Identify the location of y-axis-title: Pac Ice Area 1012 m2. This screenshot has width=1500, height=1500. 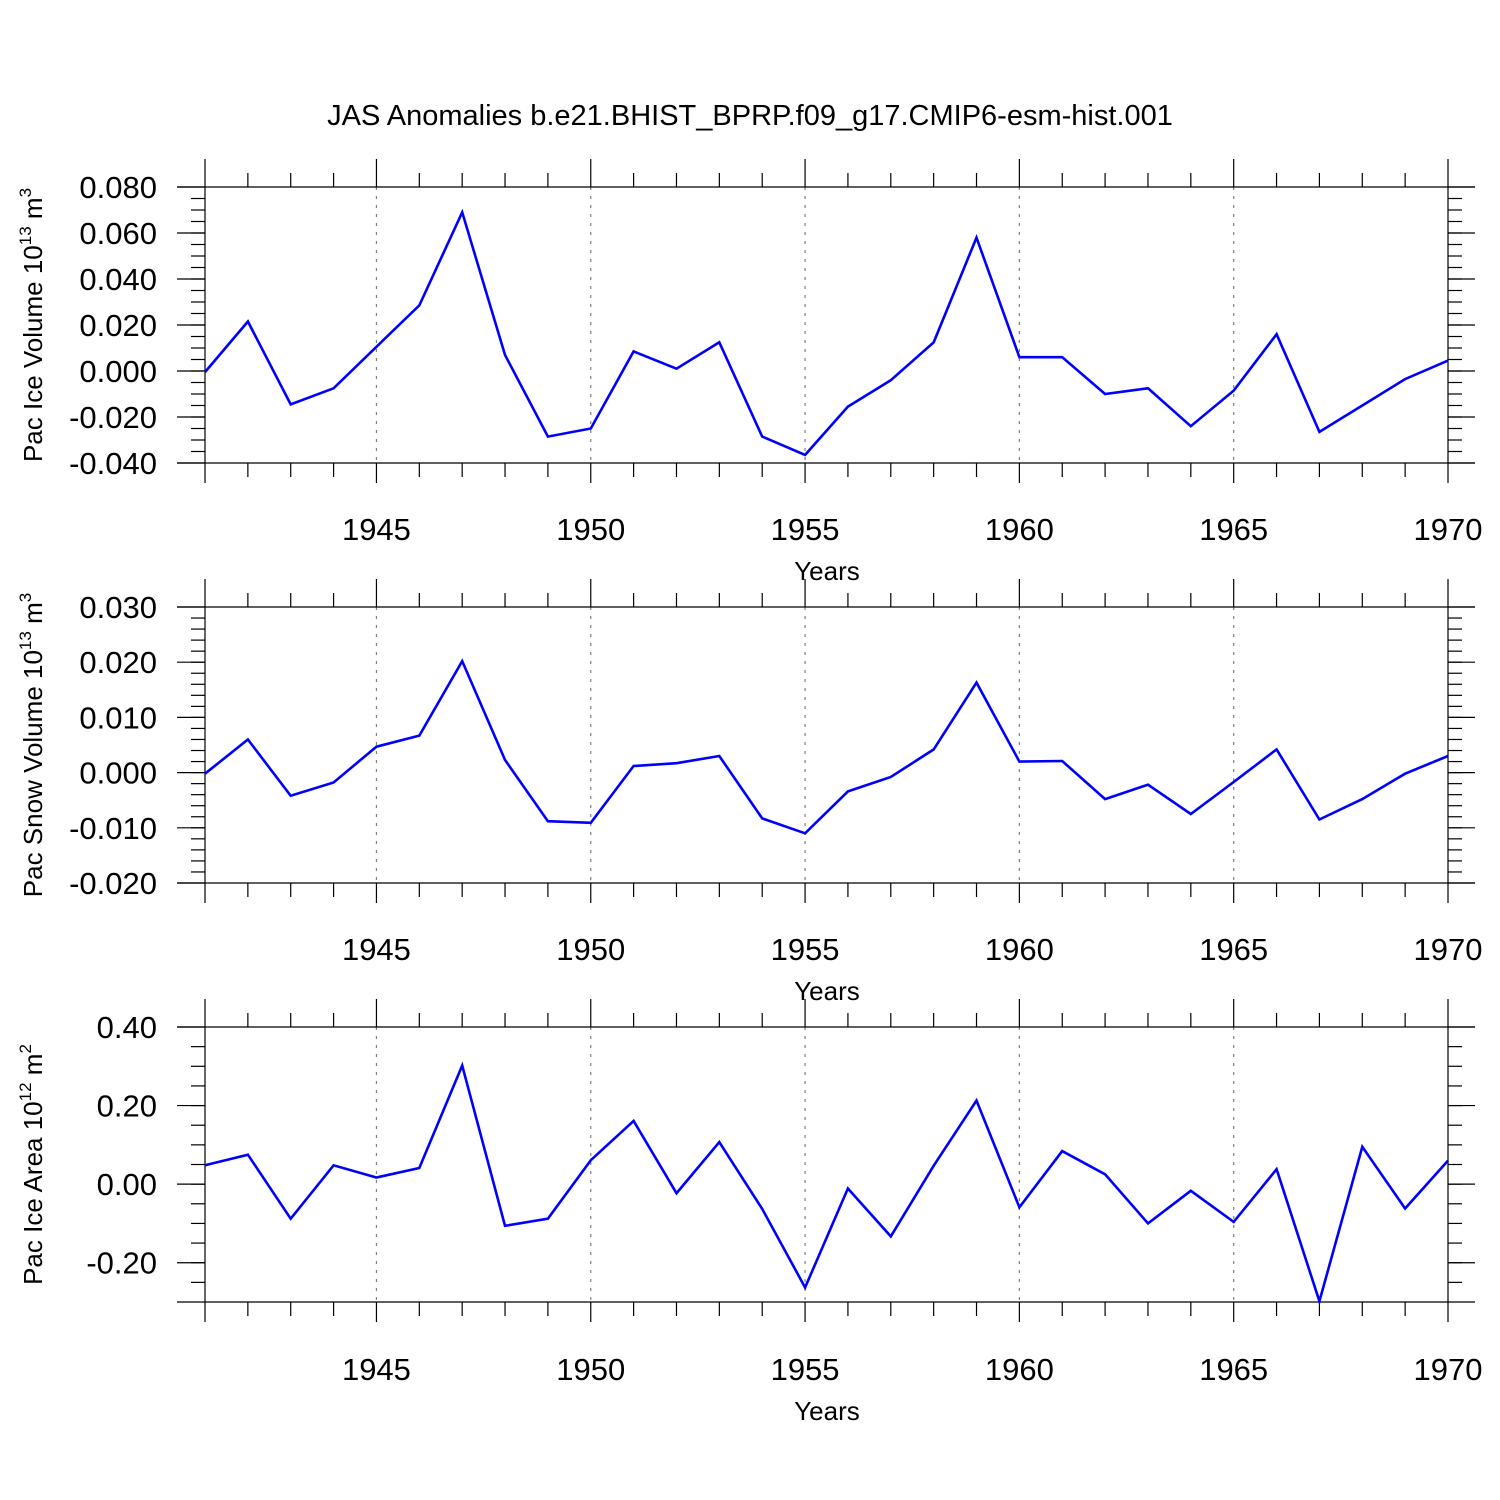
(32, 1164).